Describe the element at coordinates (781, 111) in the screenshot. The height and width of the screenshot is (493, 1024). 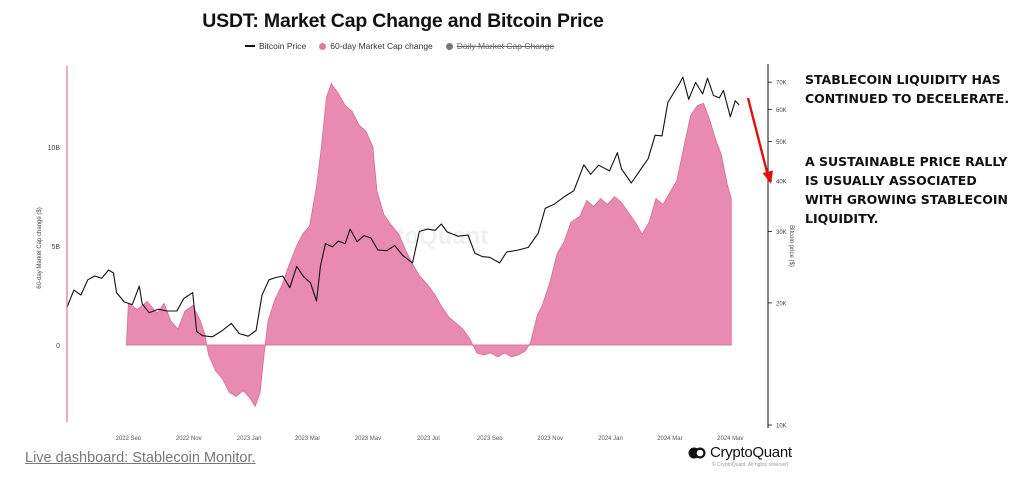
I see `y-axis-right-tick-label: 60K` at that location.